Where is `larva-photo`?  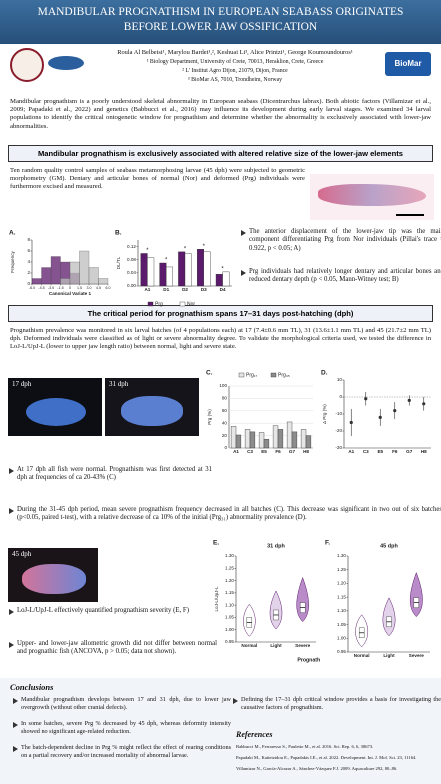
larva-photo is located at coordinates (152, 407).